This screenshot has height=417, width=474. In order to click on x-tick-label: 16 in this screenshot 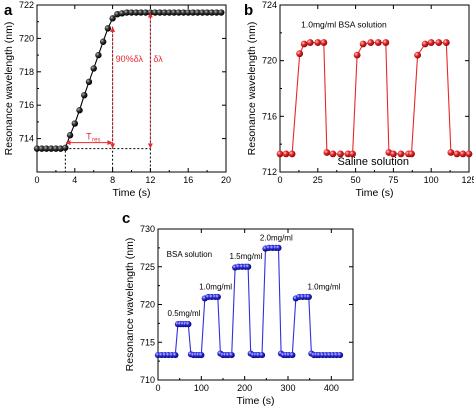, I will do `click(188, 180)`.